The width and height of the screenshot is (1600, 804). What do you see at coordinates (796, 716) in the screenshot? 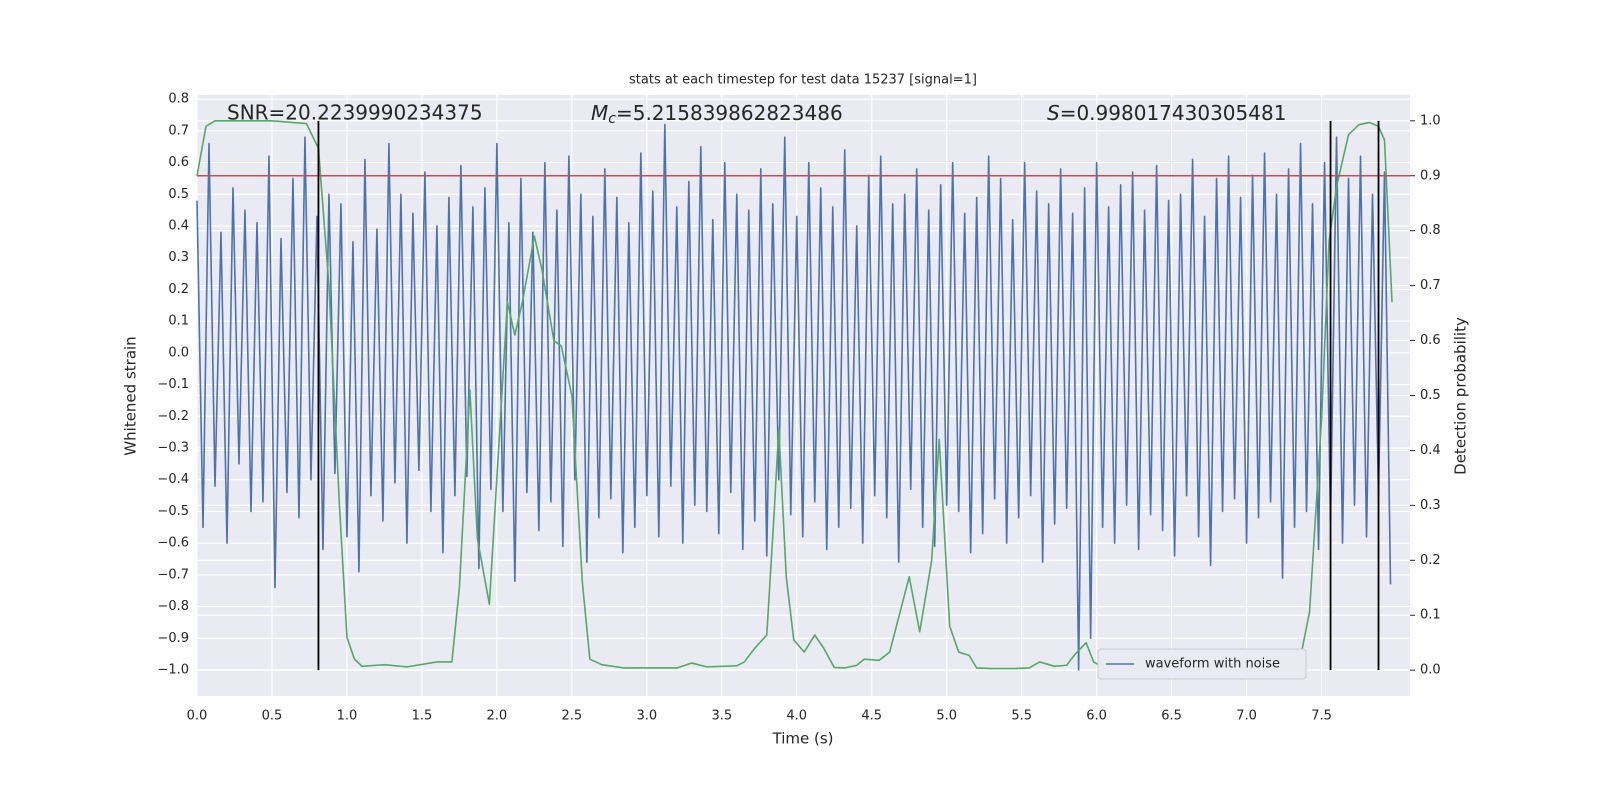
I see `x-tick-label: 4.0` at bounding box center [796, 716].